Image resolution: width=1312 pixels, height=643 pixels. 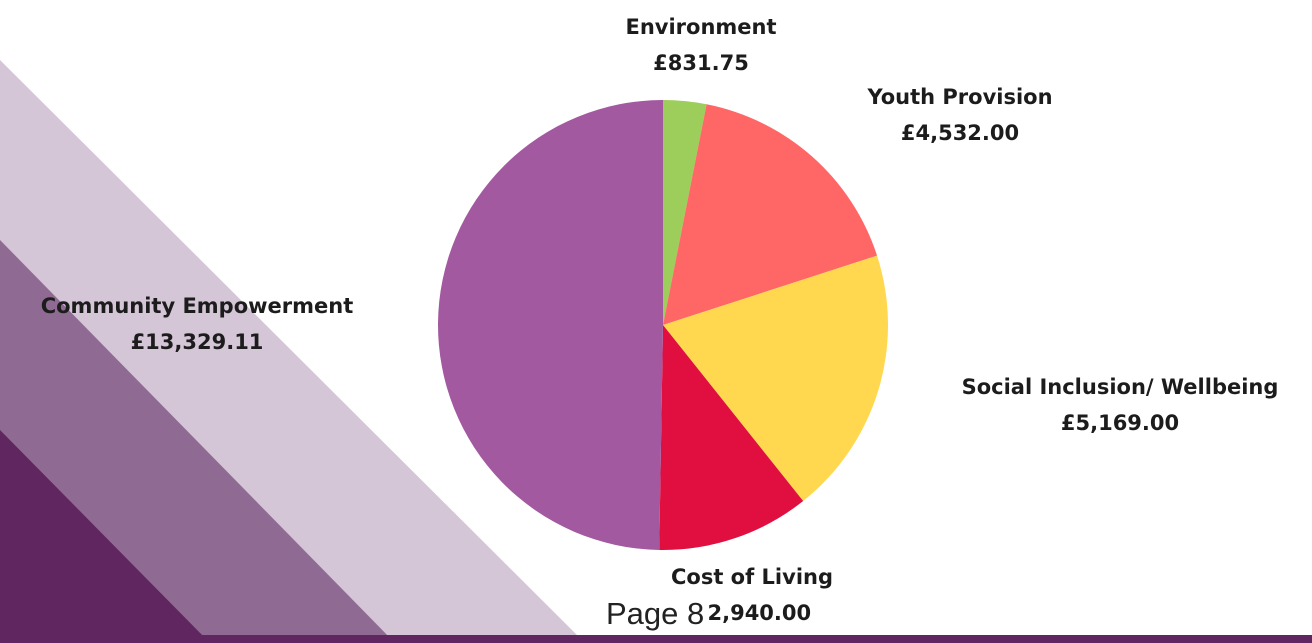 I want to click on bottom-bar, so click(x=656, y=639).